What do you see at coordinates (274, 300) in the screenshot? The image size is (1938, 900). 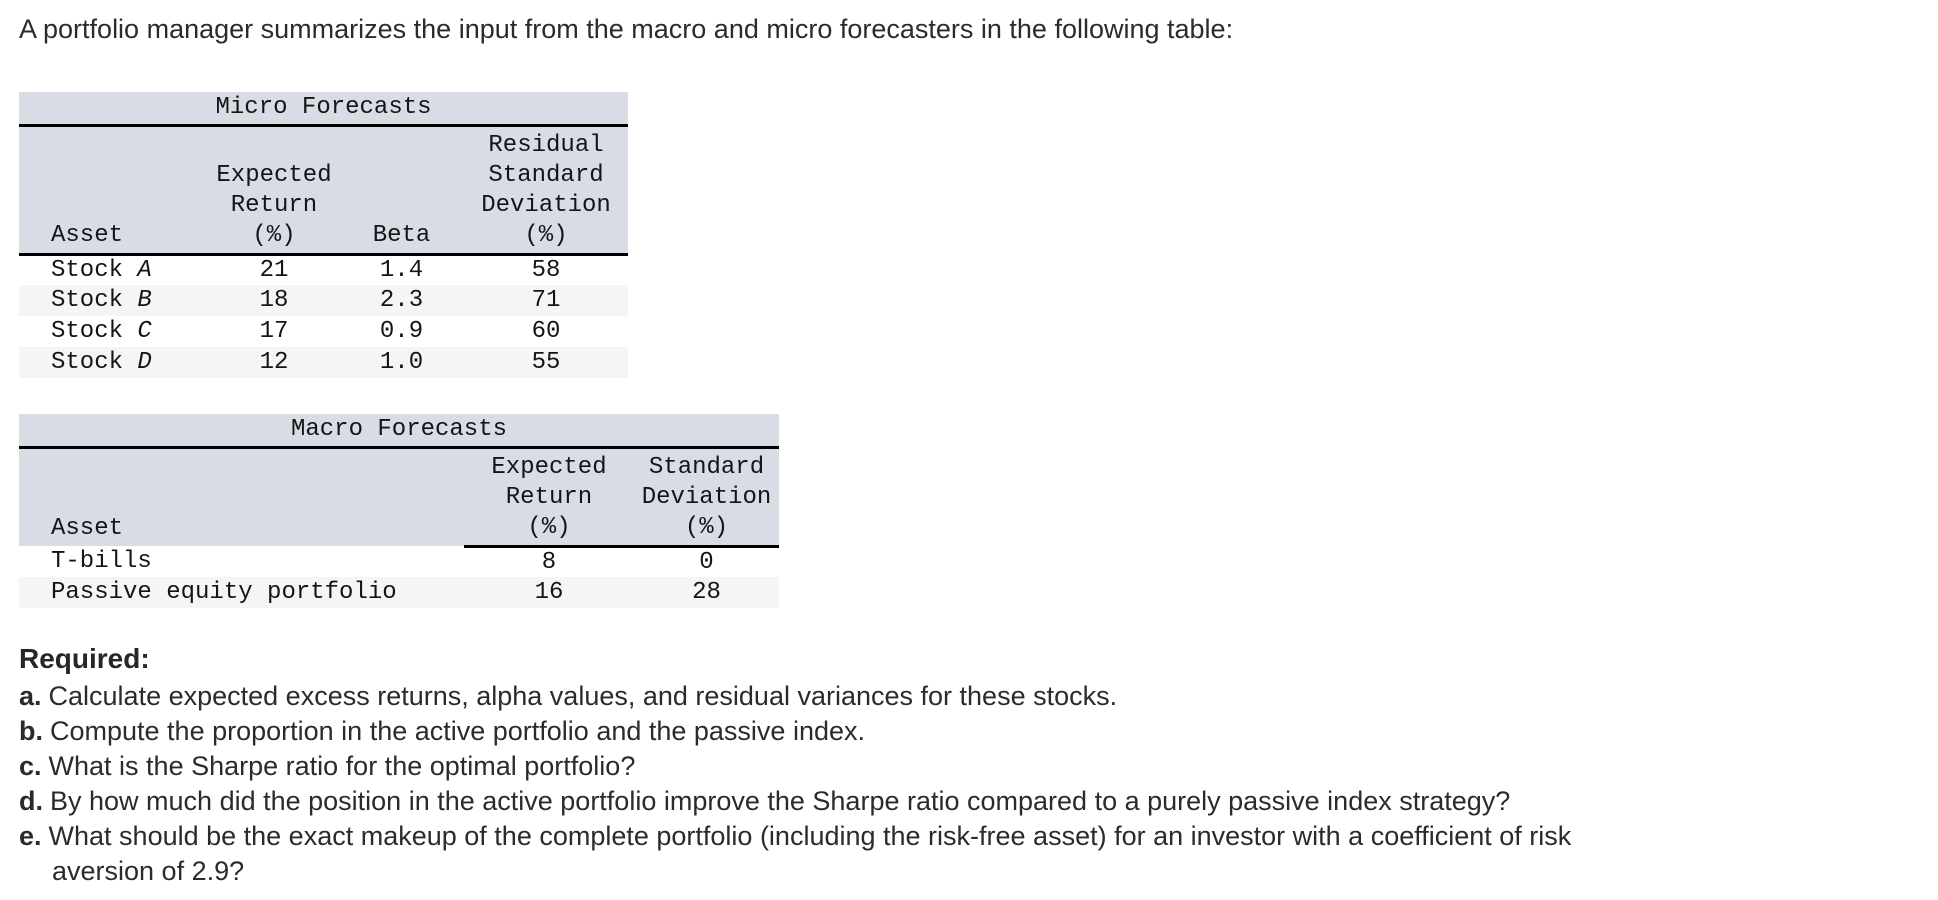 I see `expected-return-cell: 18` at bounding box center [274, 300].